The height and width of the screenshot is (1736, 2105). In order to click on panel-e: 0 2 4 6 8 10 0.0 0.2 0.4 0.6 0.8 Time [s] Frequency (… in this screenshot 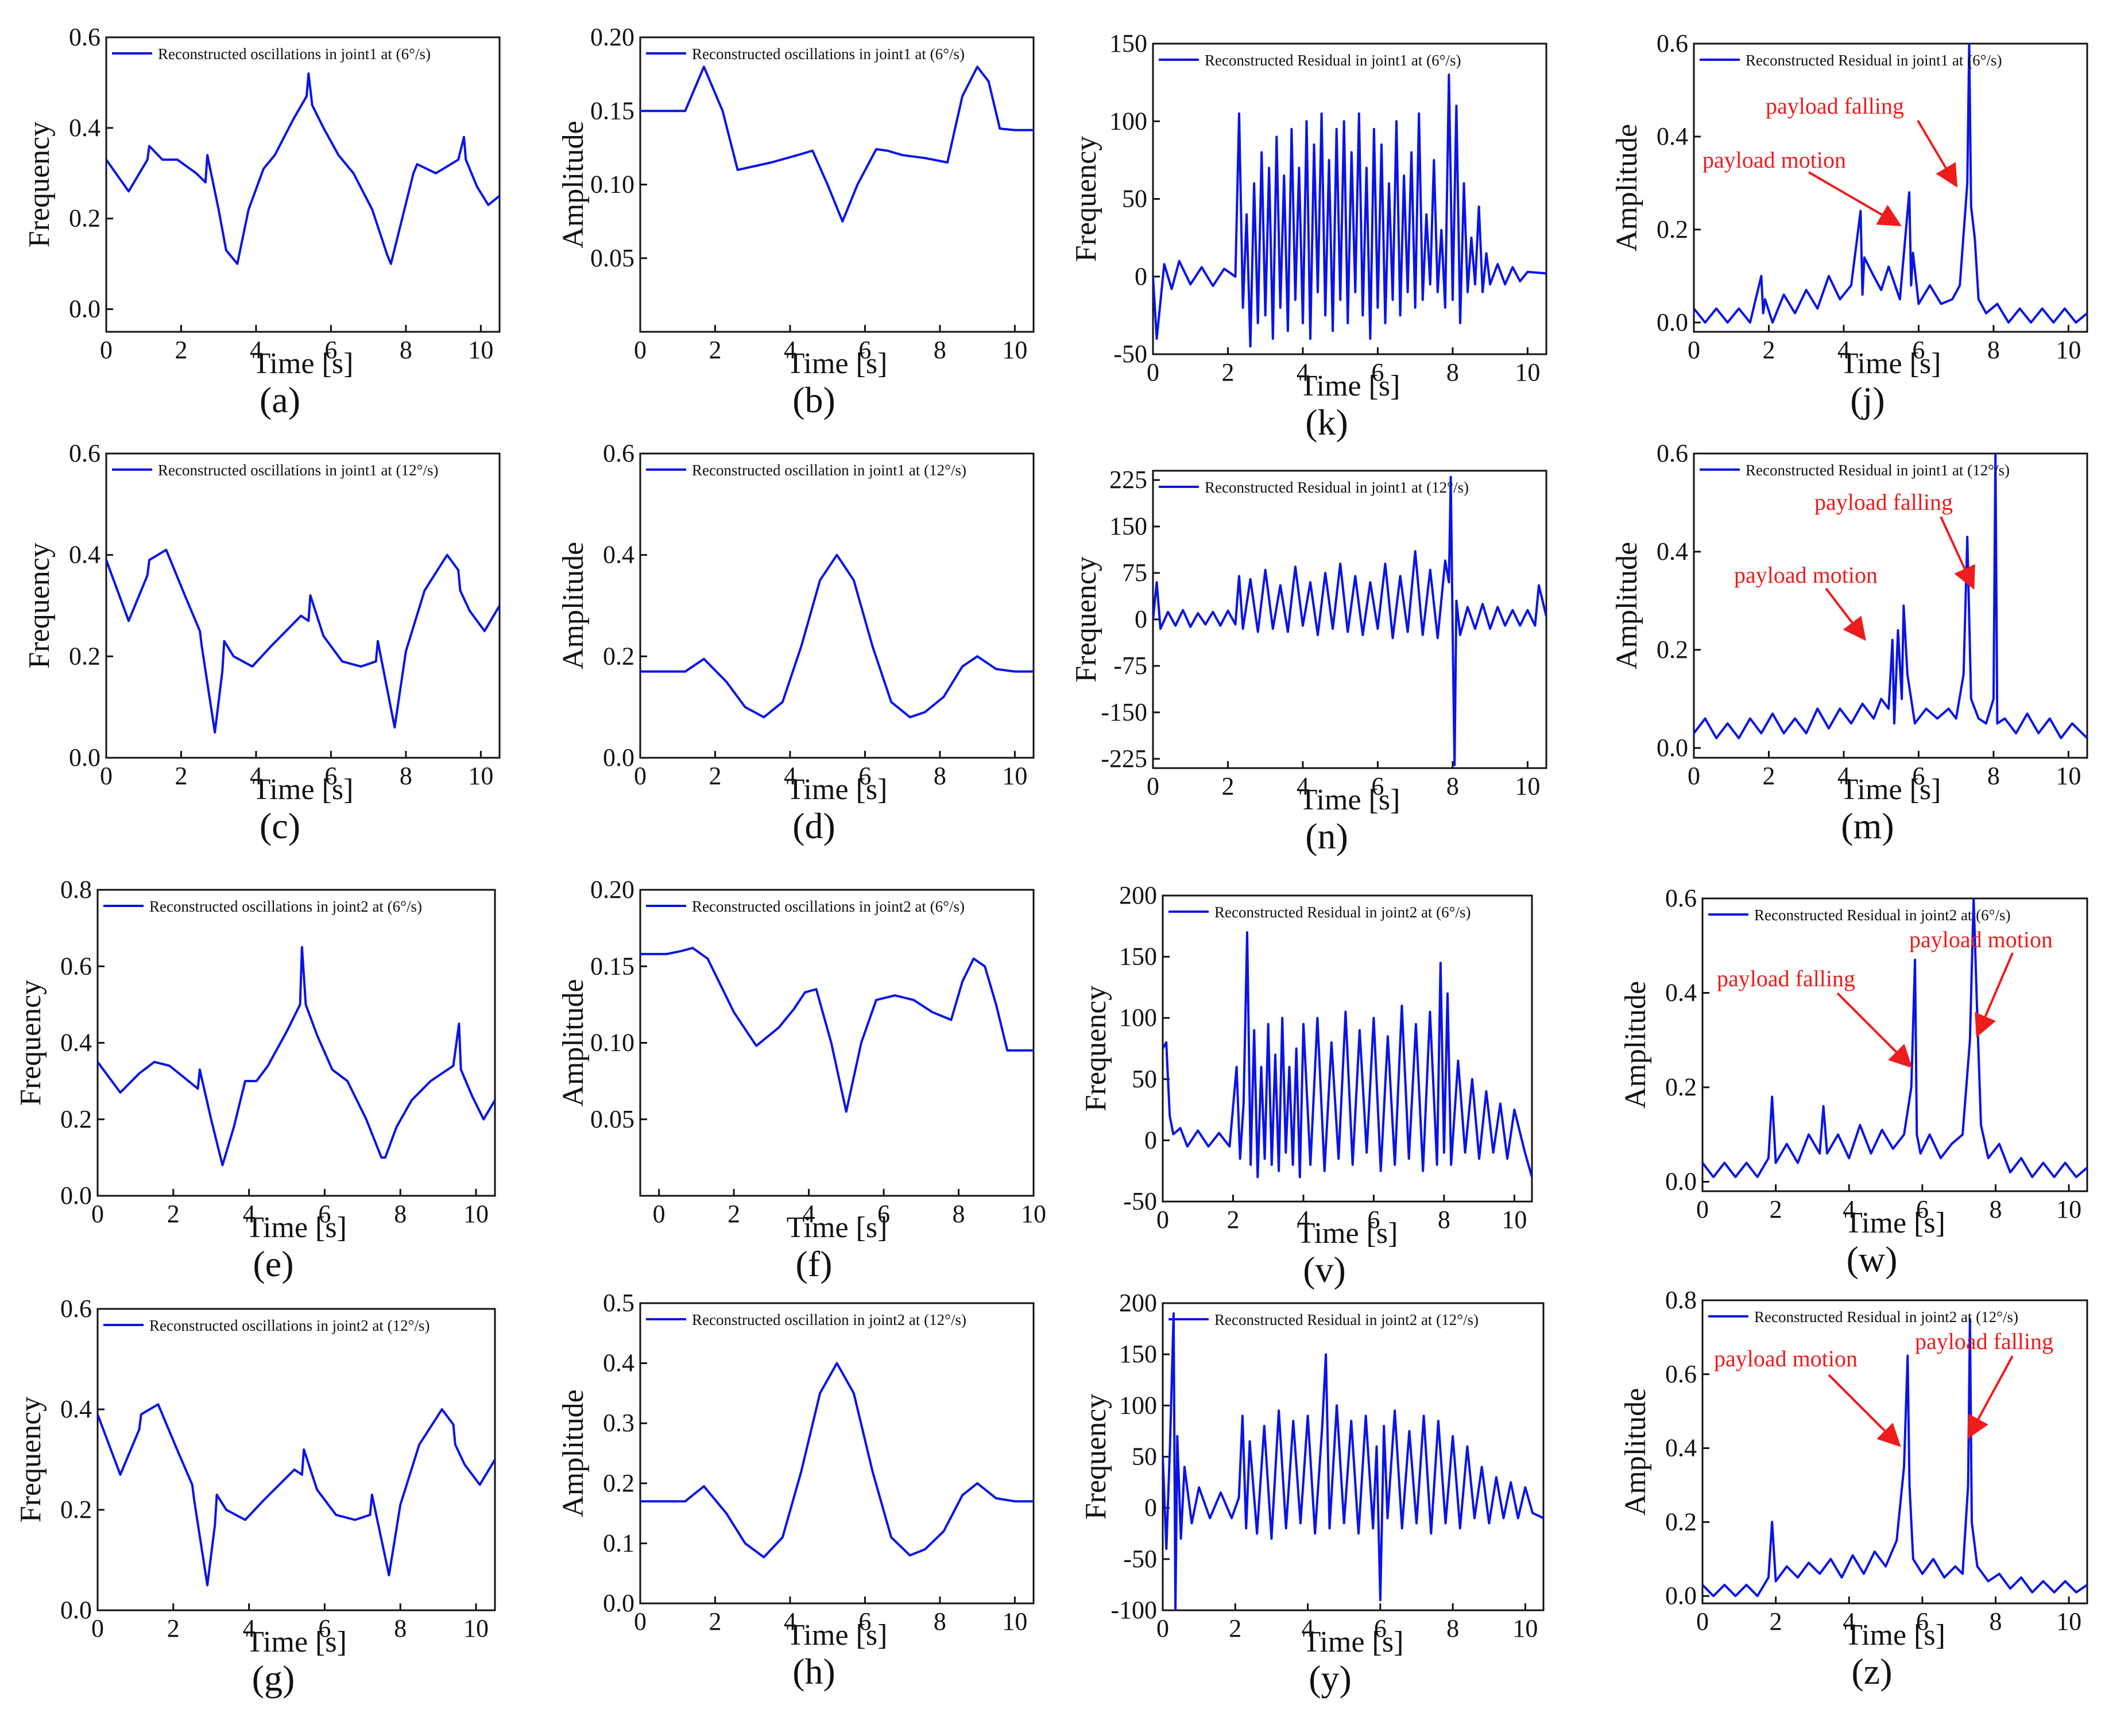, I will do `click(255, 1079)`.